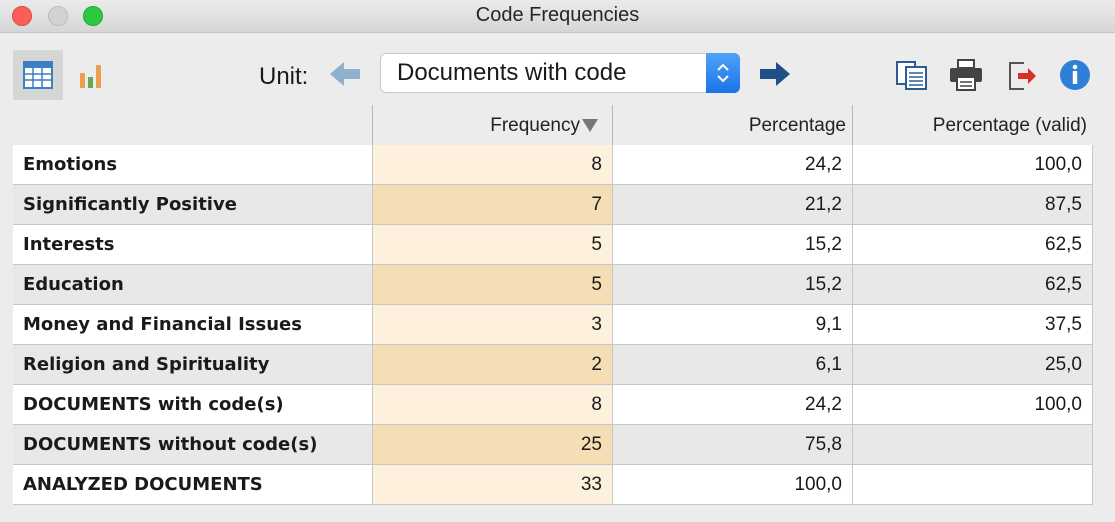 Image resolution: width=1115 pixels, height=522 pixels. Describe the element at coordinates (492, 445) in the screenshot. I see `frequency-cell: 25` at that location.